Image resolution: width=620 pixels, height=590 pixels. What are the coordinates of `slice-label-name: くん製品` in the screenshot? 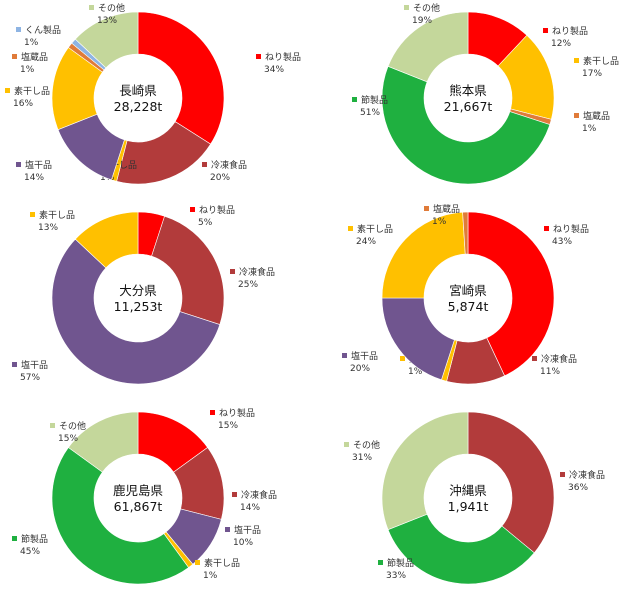 It's located at (43, 30).